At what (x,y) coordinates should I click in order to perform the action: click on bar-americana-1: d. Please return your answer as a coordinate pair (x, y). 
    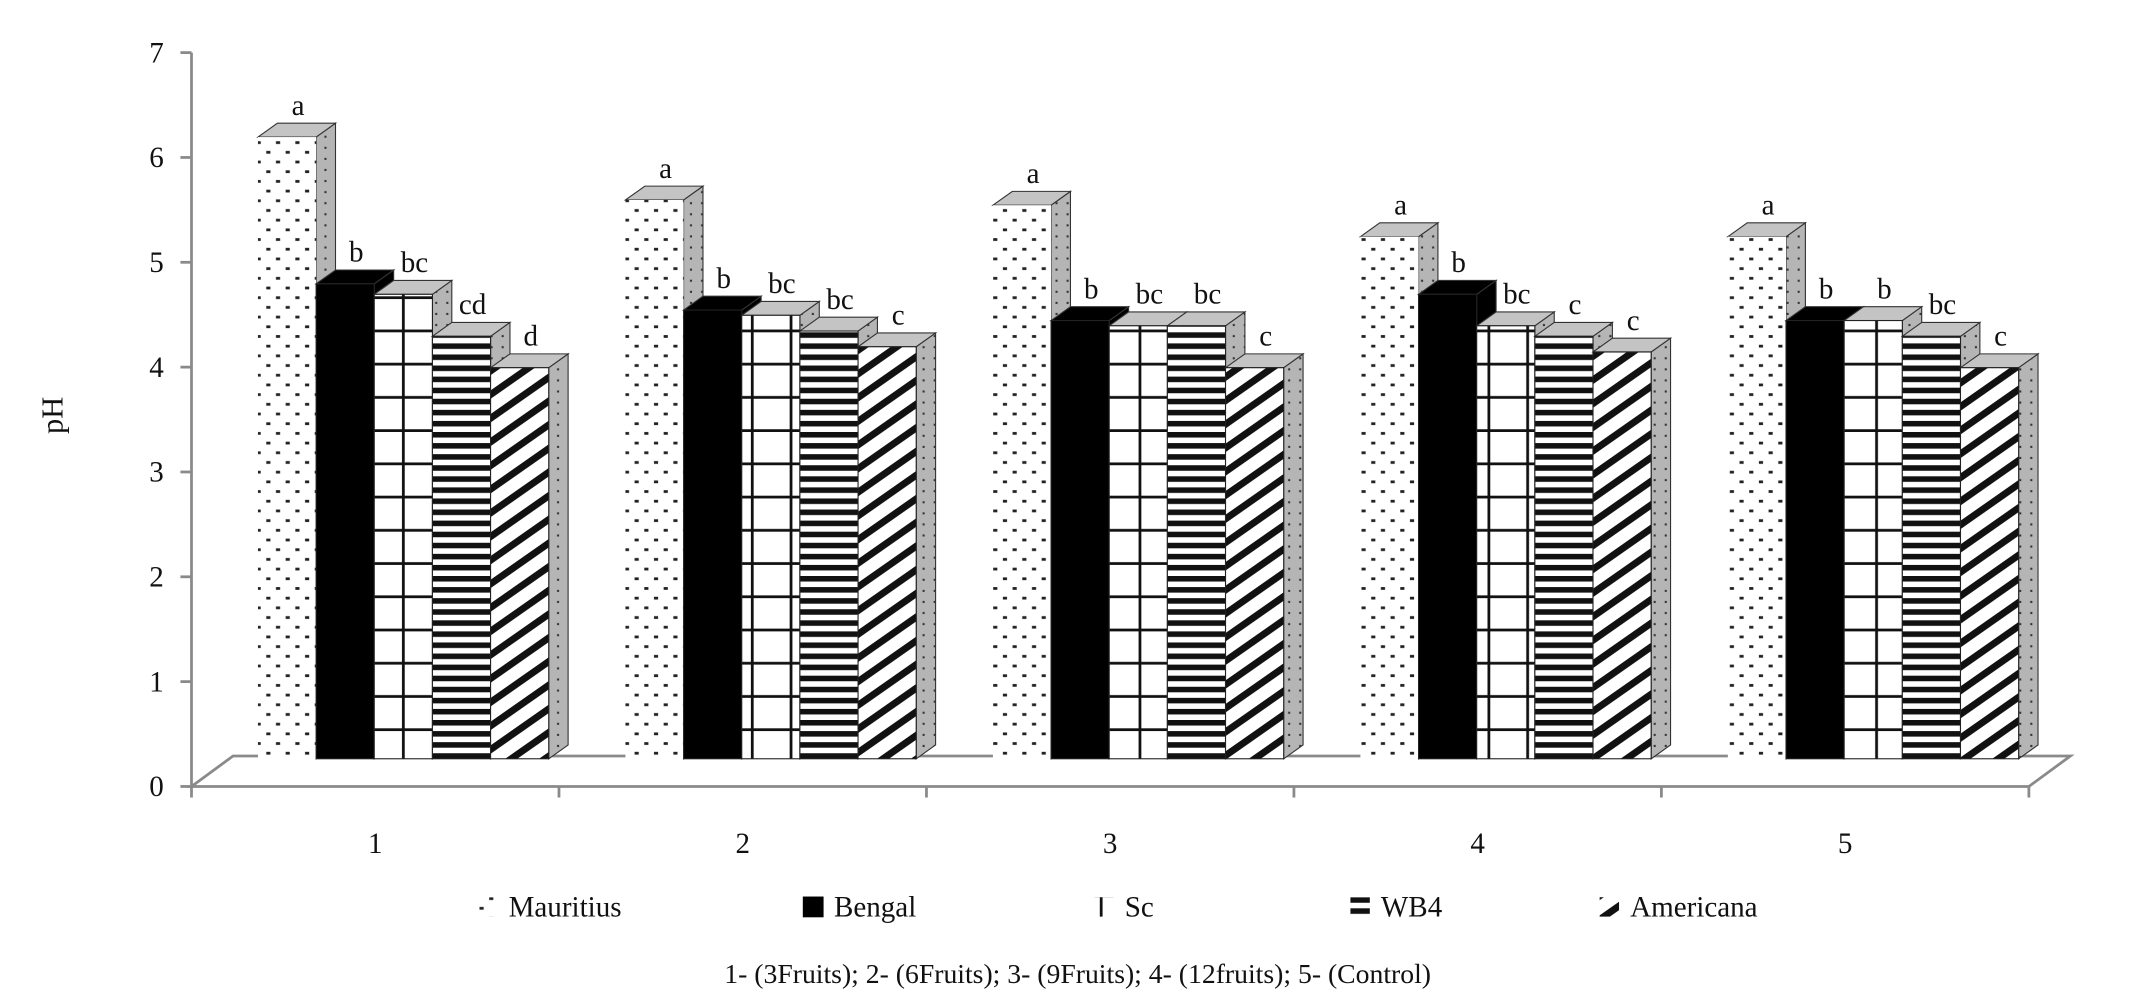
    Looking at the image, I should click on (529, 540).